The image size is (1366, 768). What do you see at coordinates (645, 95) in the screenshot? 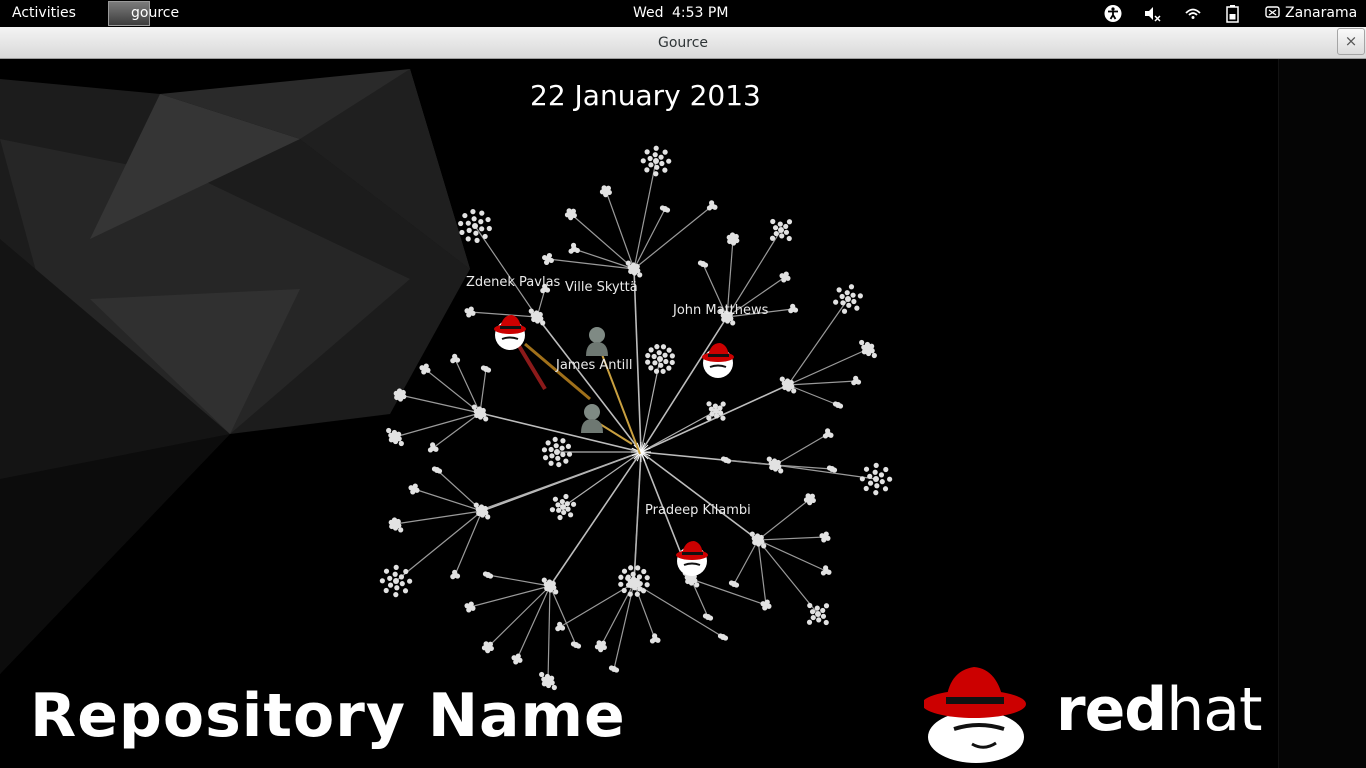
I see `date-label: 22 January 2013` at bounding box center [645, 95].